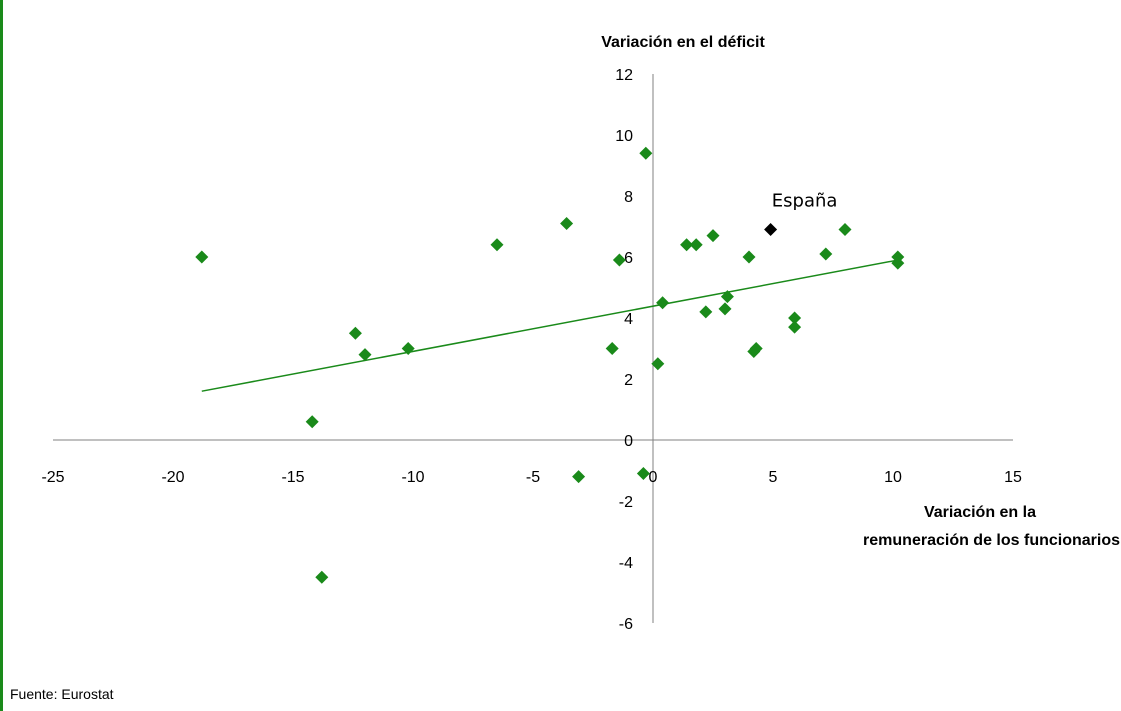 The image size is (1121, 711). I want to click on x-tick-label: 15, so click(1013, 477).